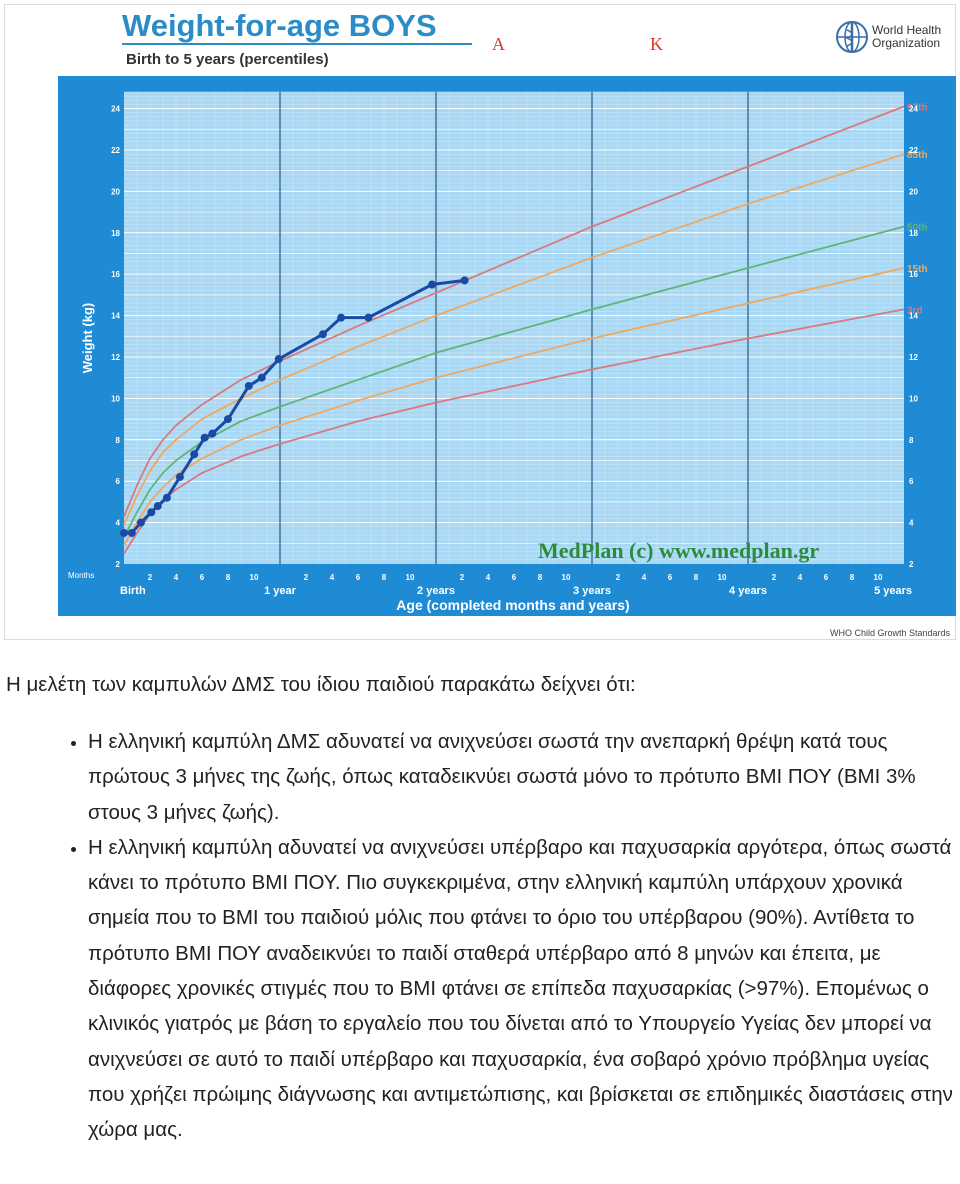  I want to click on y-tick-label-right: 14, so click(913, 316).